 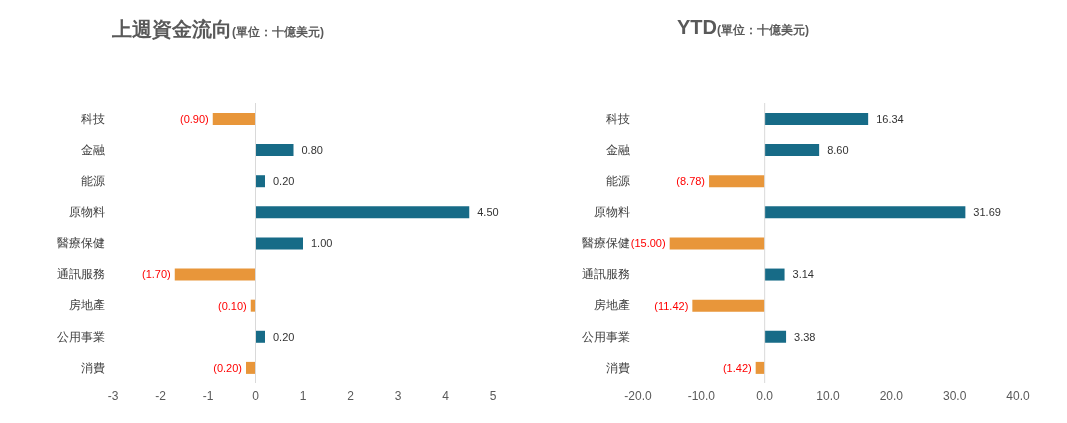 What do you see at coordinates (172, 29) in the screenshot?
I see `chart-title: 上週資金流向` at bounding box center [172, 29].